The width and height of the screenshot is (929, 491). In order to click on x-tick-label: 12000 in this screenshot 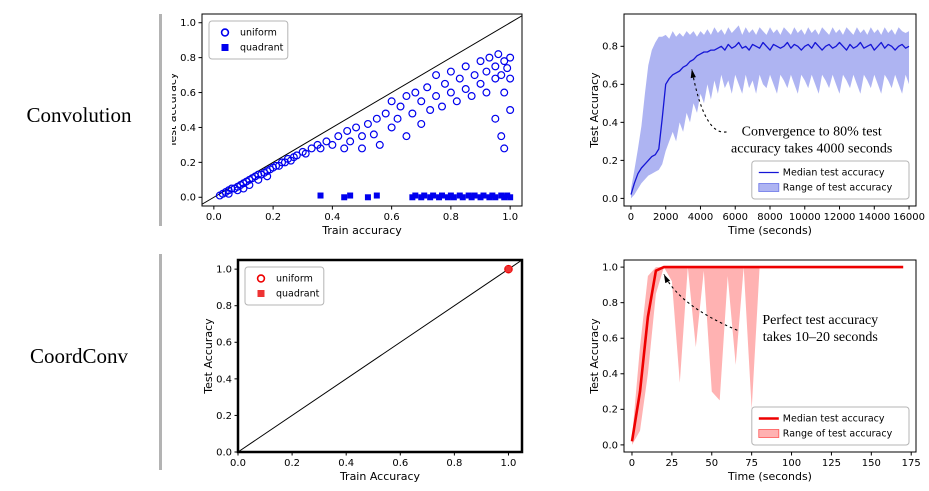, I will do `click(840, 217)`.